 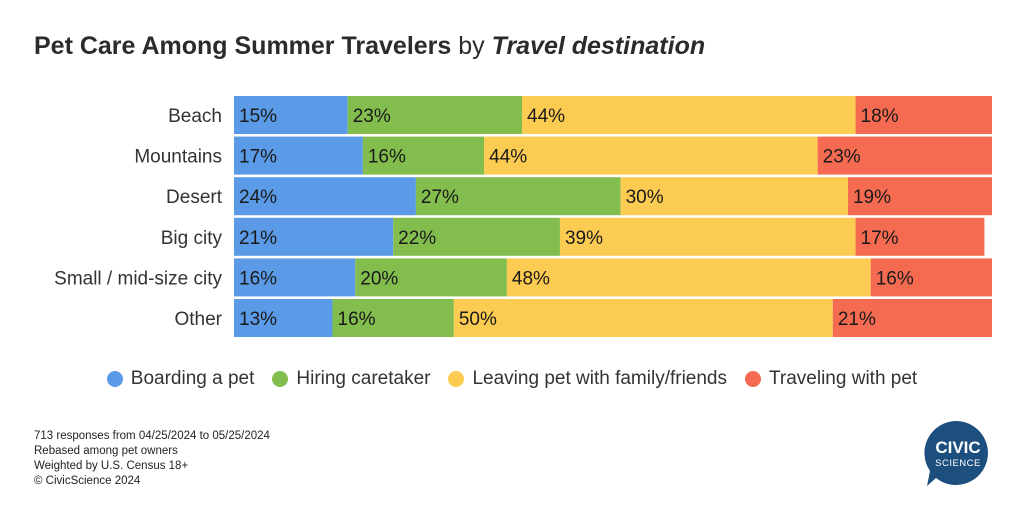 I want to click on category-label: Beach, so click(x=195, y=116).